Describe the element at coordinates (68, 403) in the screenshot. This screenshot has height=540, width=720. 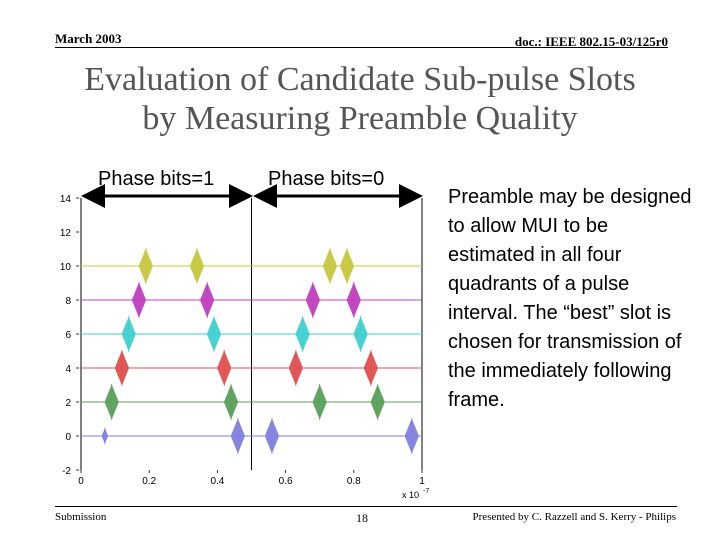
I see `y-tick-label: 2` at that location.